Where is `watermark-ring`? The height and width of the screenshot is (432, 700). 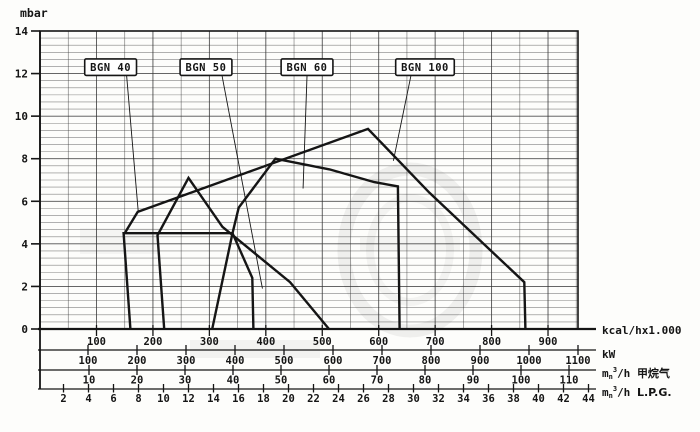 watermark-ring is located at coordinates (410, 250).